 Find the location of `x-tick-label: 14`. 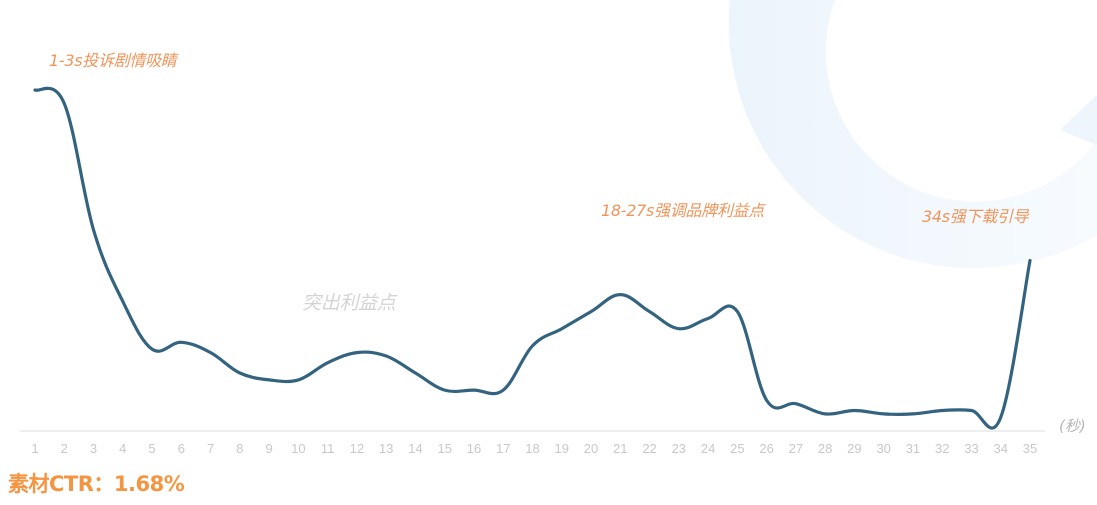

x-tick-label: 14 is located at coordinates (415, 448).